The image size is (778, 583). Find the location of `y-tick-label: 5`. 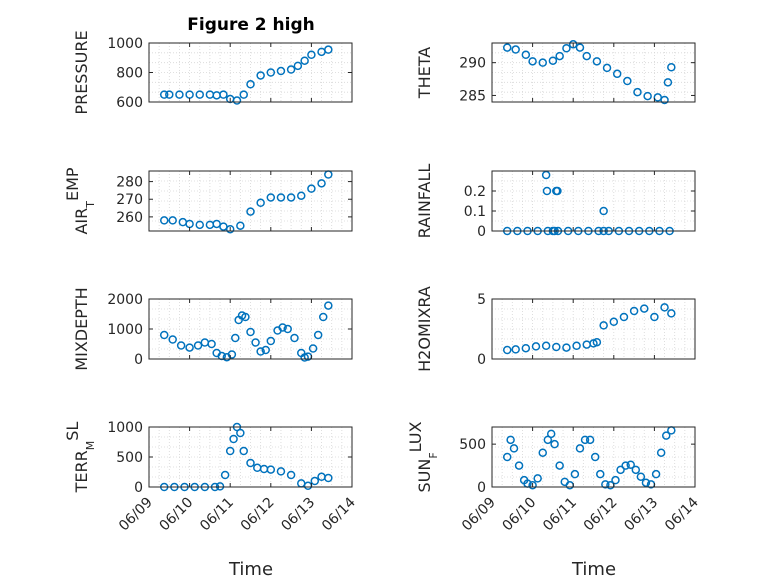

y-tick-label: 5 is located at coordinates (481, 300).